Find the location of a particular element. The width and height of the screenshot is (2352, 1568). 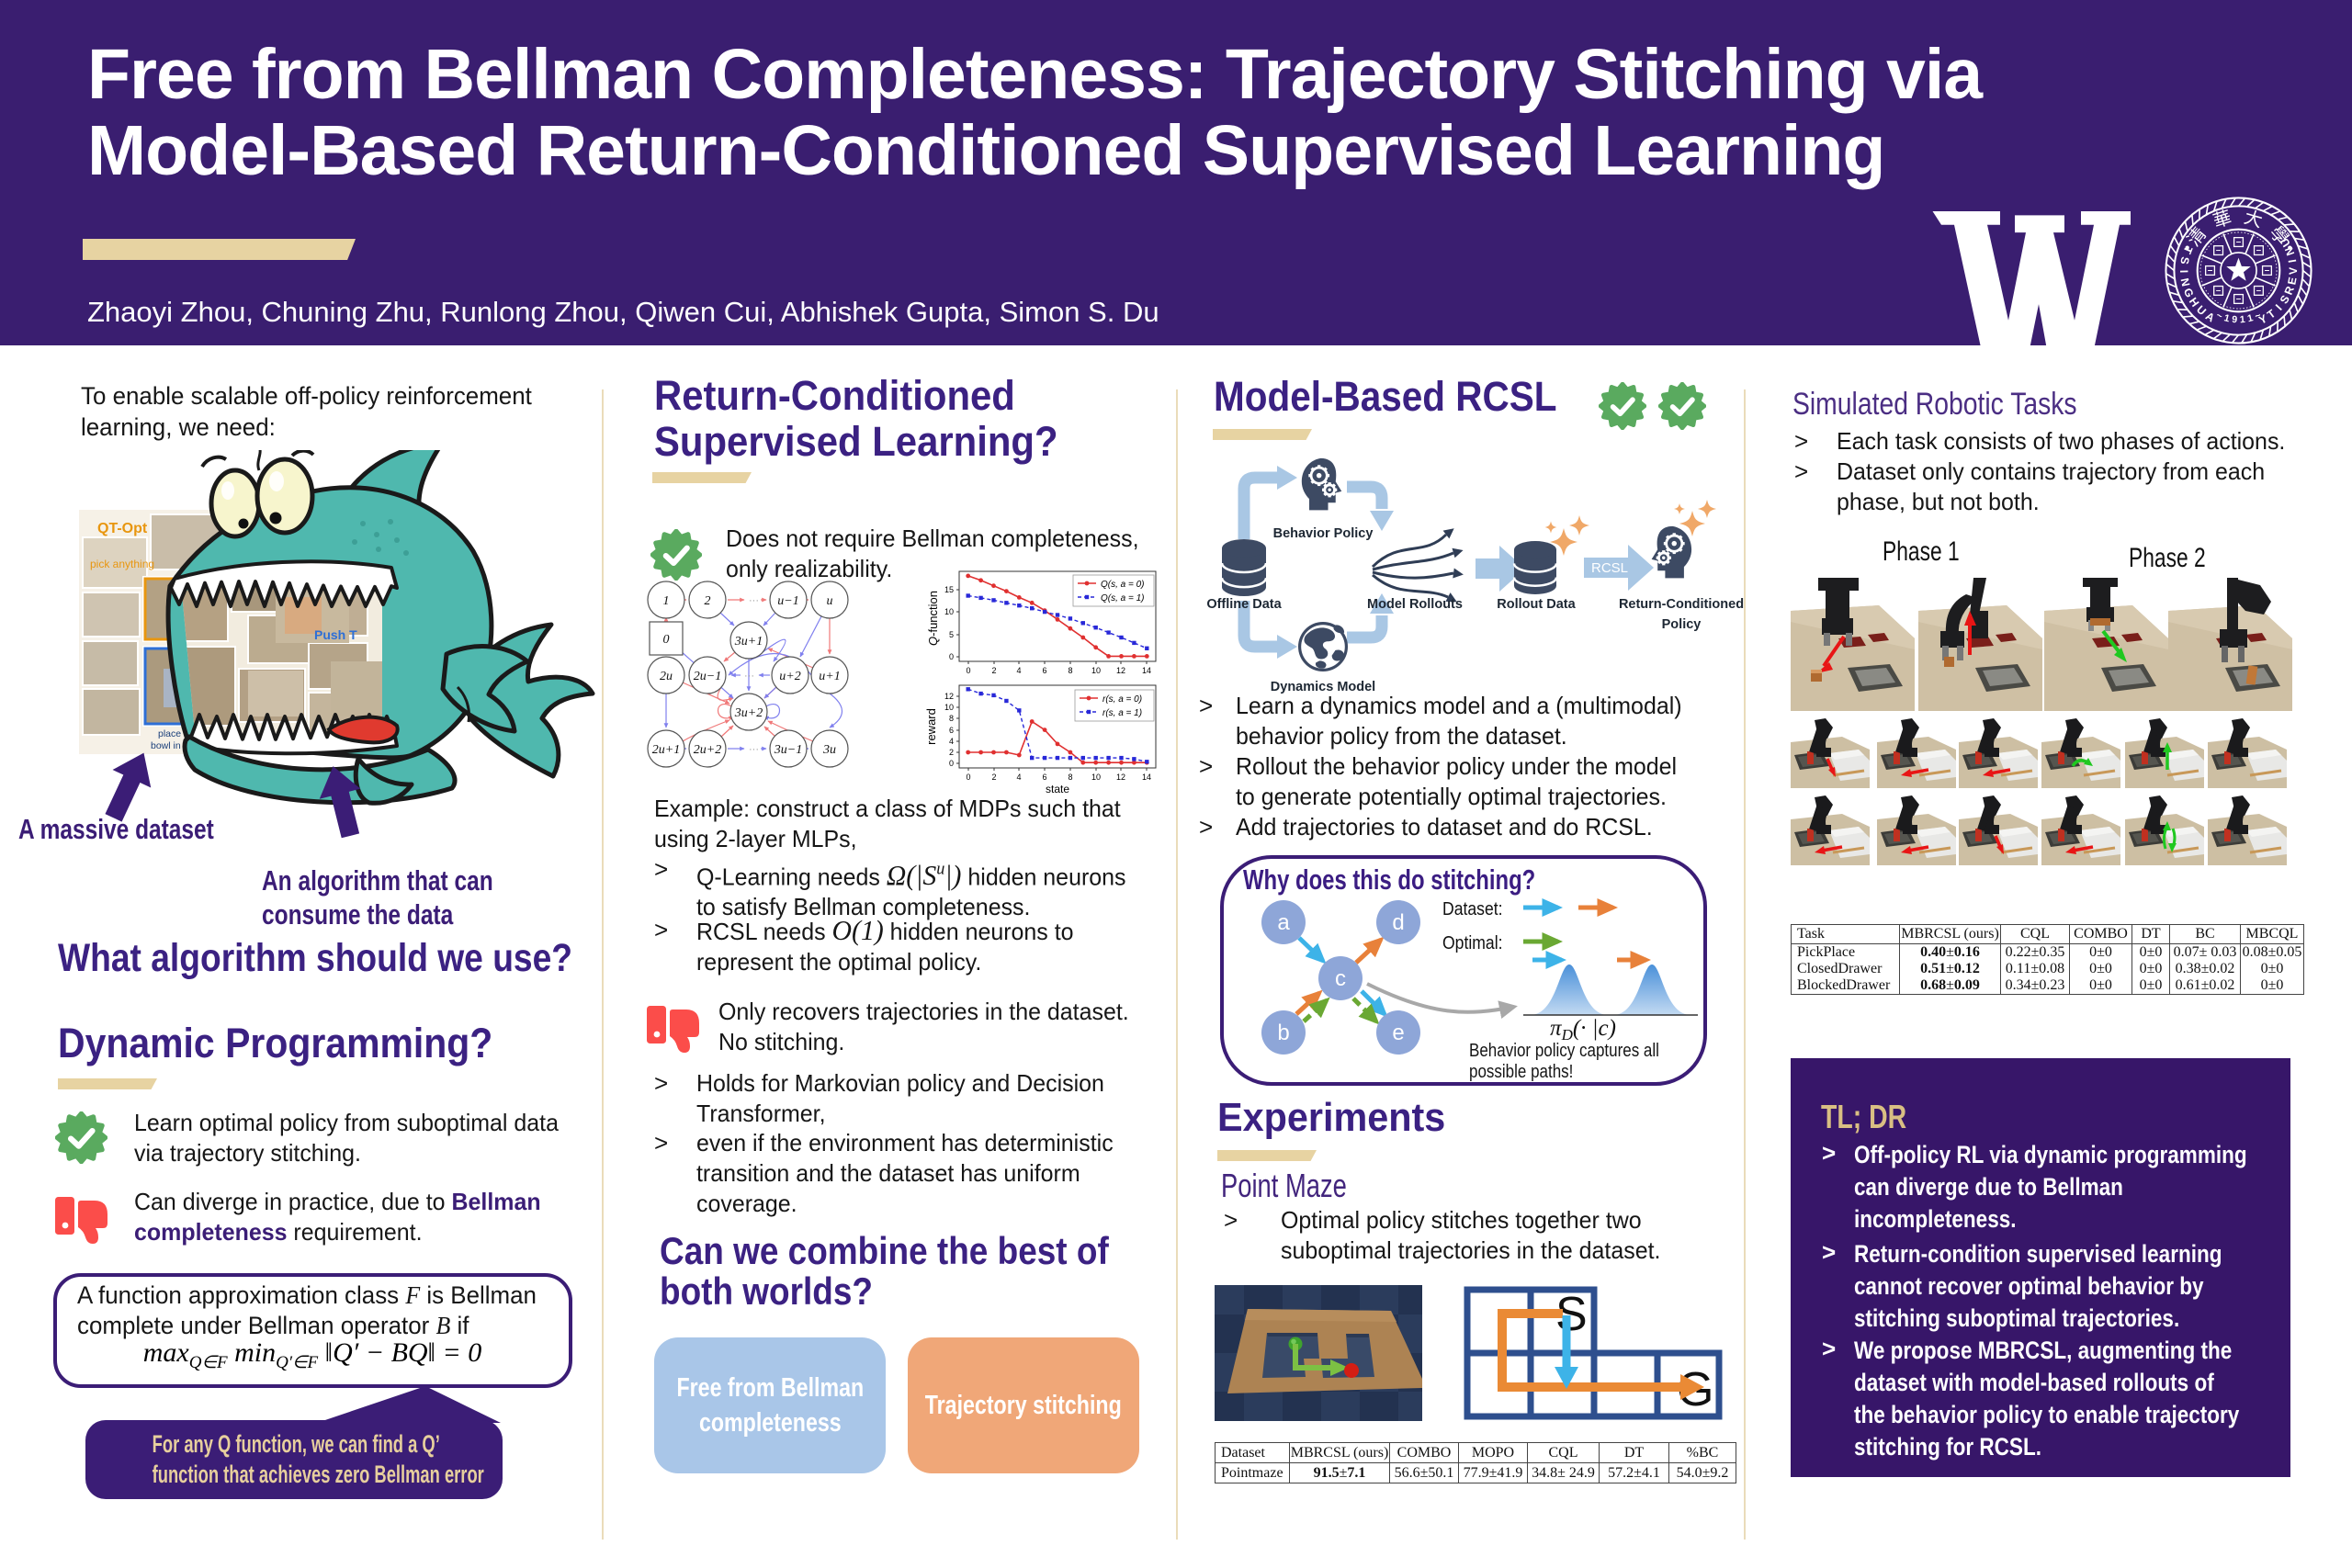

svg-text: RCSL is located at coordinates (1610, 568).